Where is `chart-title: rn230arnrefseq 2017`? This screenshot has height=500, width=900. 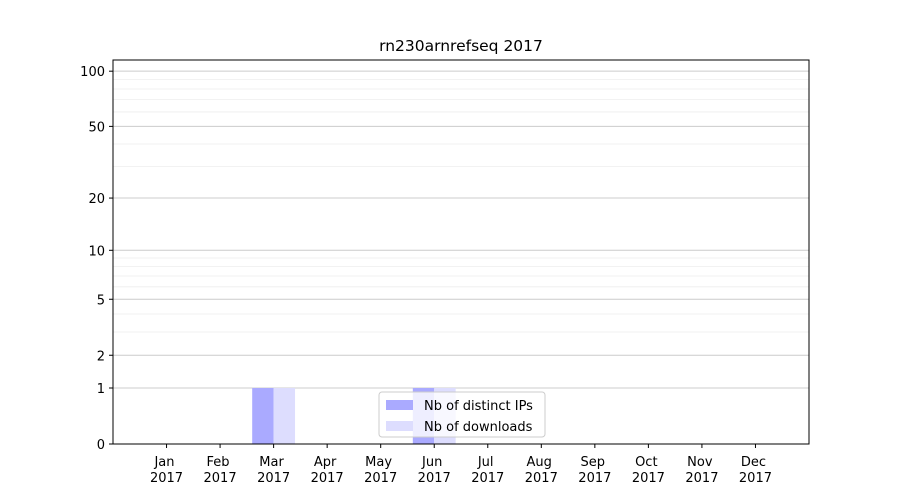 chart-title: rn230arnrefseq 2017 is located at coordinates (461, 46).